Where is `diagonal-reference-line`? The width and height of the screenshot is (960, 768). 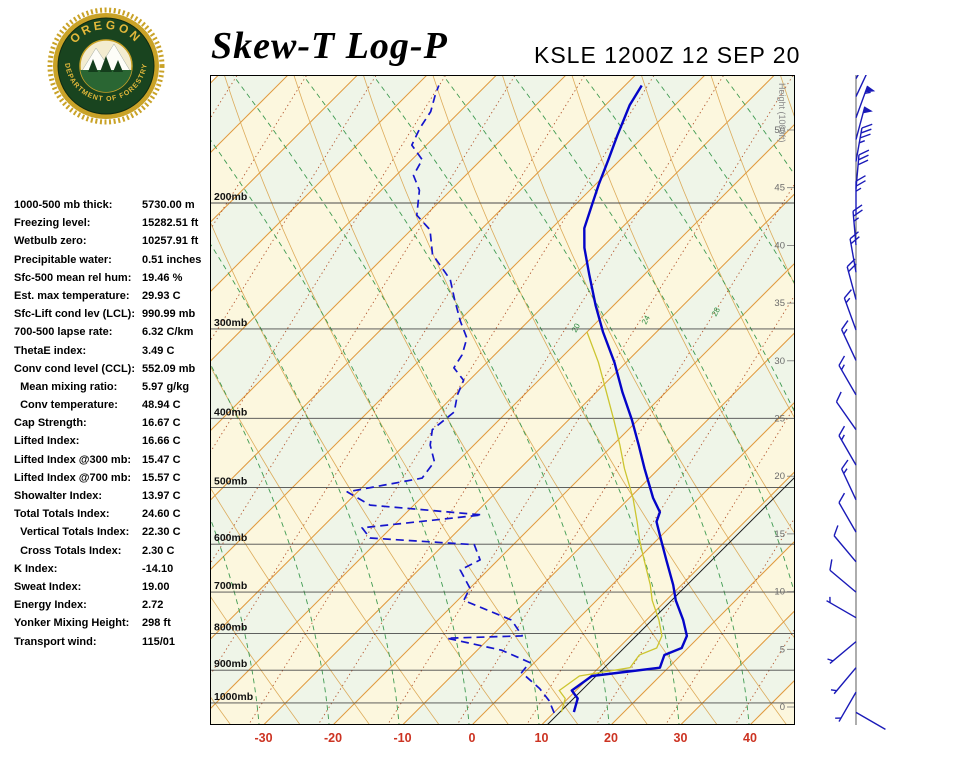 diagonal-reference-line is located at coordinates (670, 600).